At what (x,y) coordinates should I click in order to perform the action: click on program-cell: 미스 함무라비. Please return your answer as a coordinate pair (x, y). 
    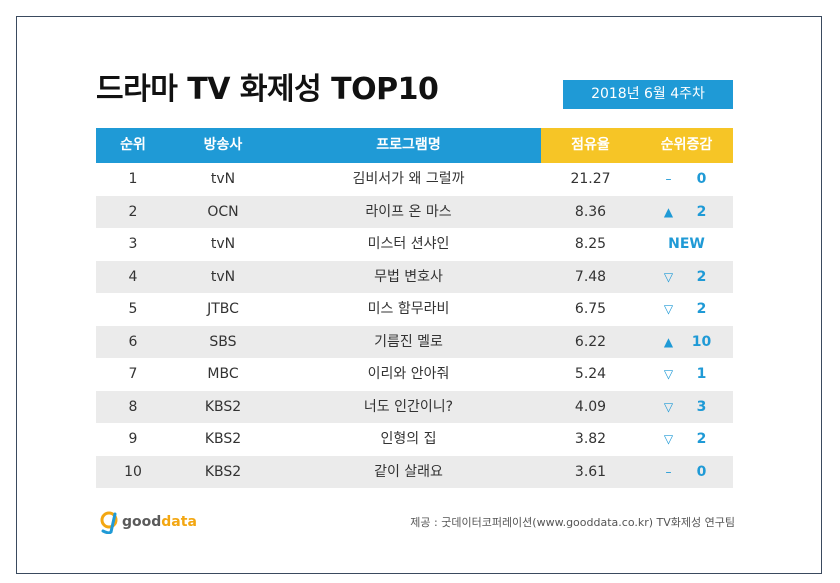
    Looking at the image, I should click on (408, 309).